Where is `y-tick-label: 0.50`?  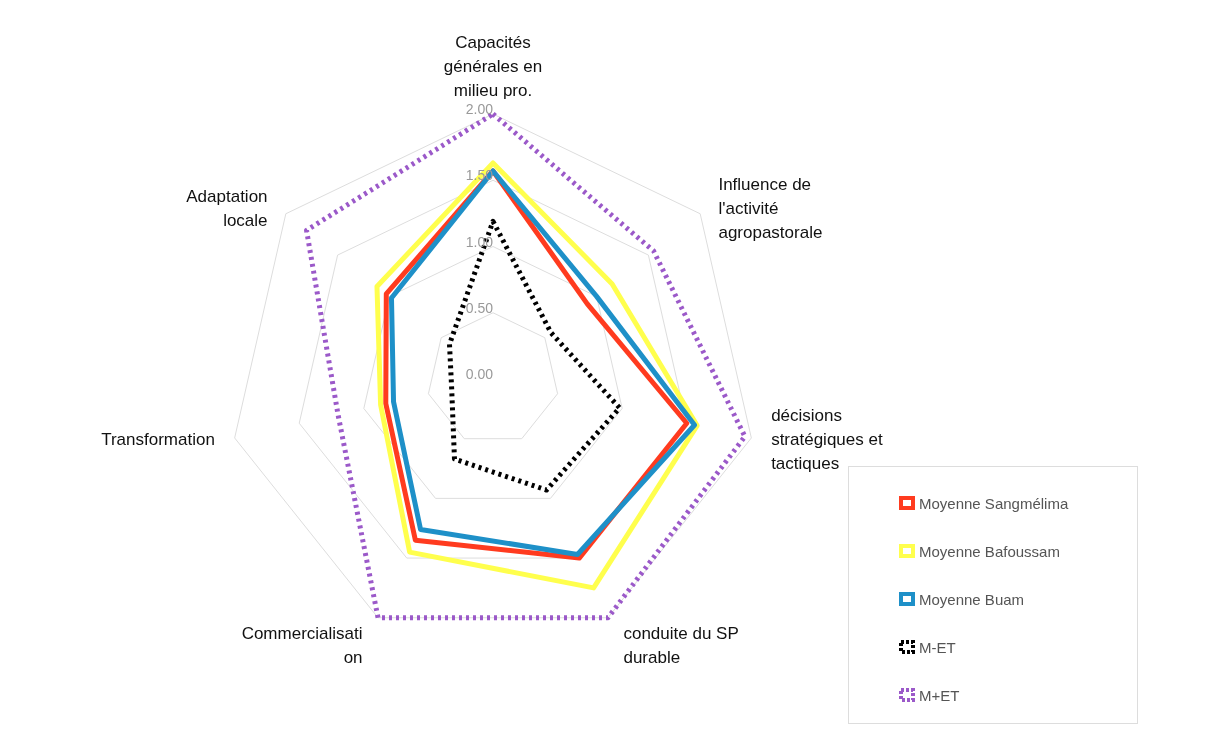
y-tick-label: 0.50 is located at coordinates (479, 307).